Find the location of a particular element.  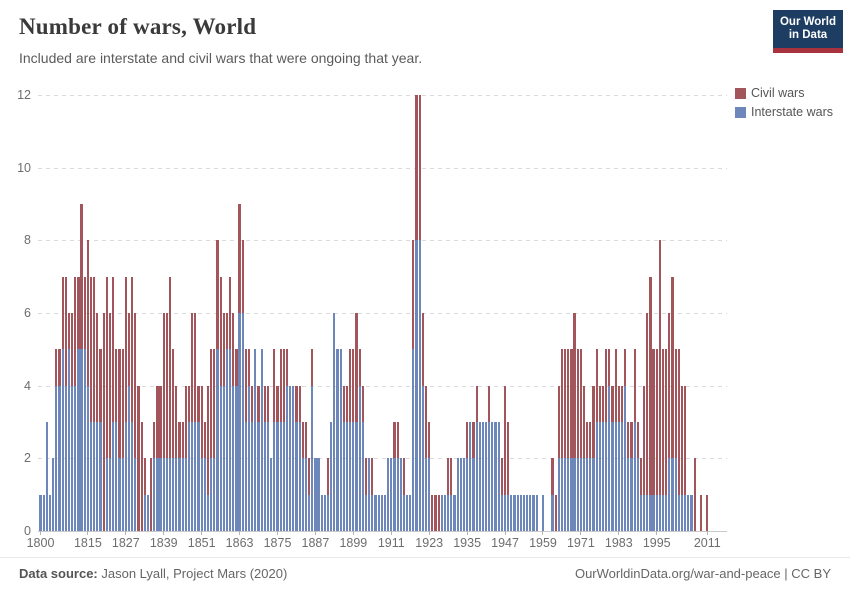

bar-1891-civil is located at coordinates (328, 476).